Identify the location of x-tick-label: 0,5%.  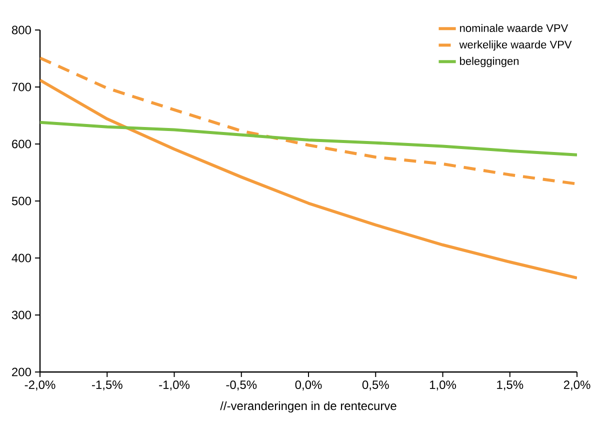
(375, 385).